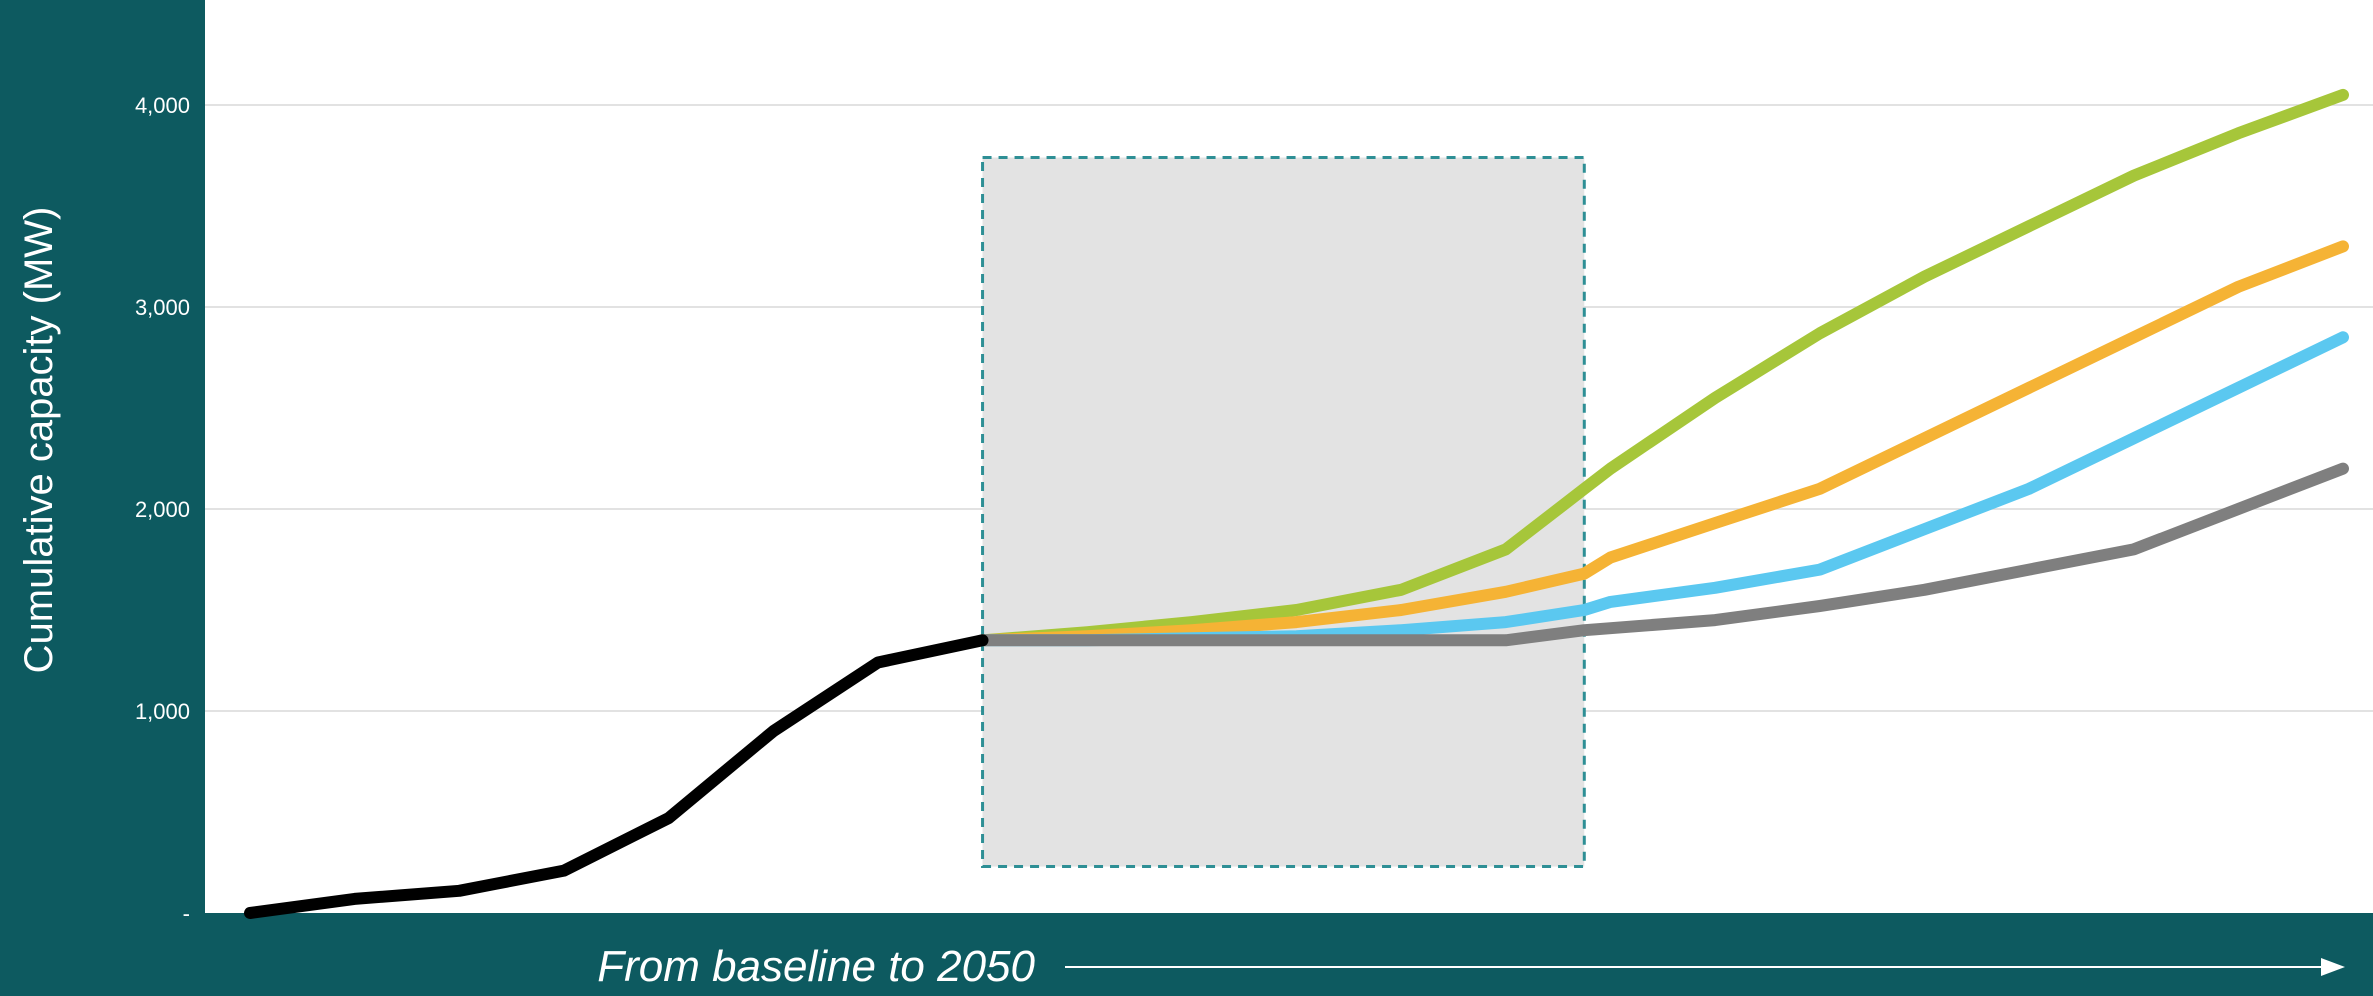 Image resolution: width=2373 pixels, height=996 pixels. Describe the element at coordinates (162, 711) in the screenshot. I see `y-tick-label: 1,000` at that location.